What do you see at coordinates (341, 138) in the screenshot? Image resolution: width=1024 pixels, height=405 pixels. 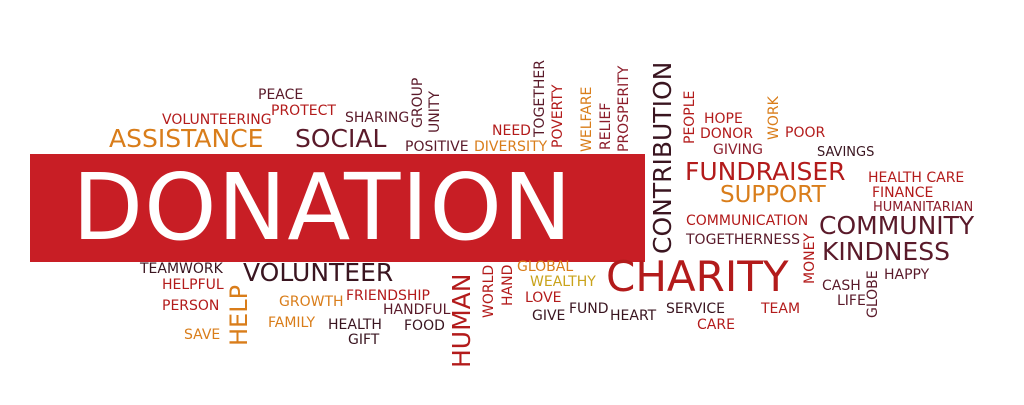 I see `word-social: SOCIAL` at bounding box center [341, 138].